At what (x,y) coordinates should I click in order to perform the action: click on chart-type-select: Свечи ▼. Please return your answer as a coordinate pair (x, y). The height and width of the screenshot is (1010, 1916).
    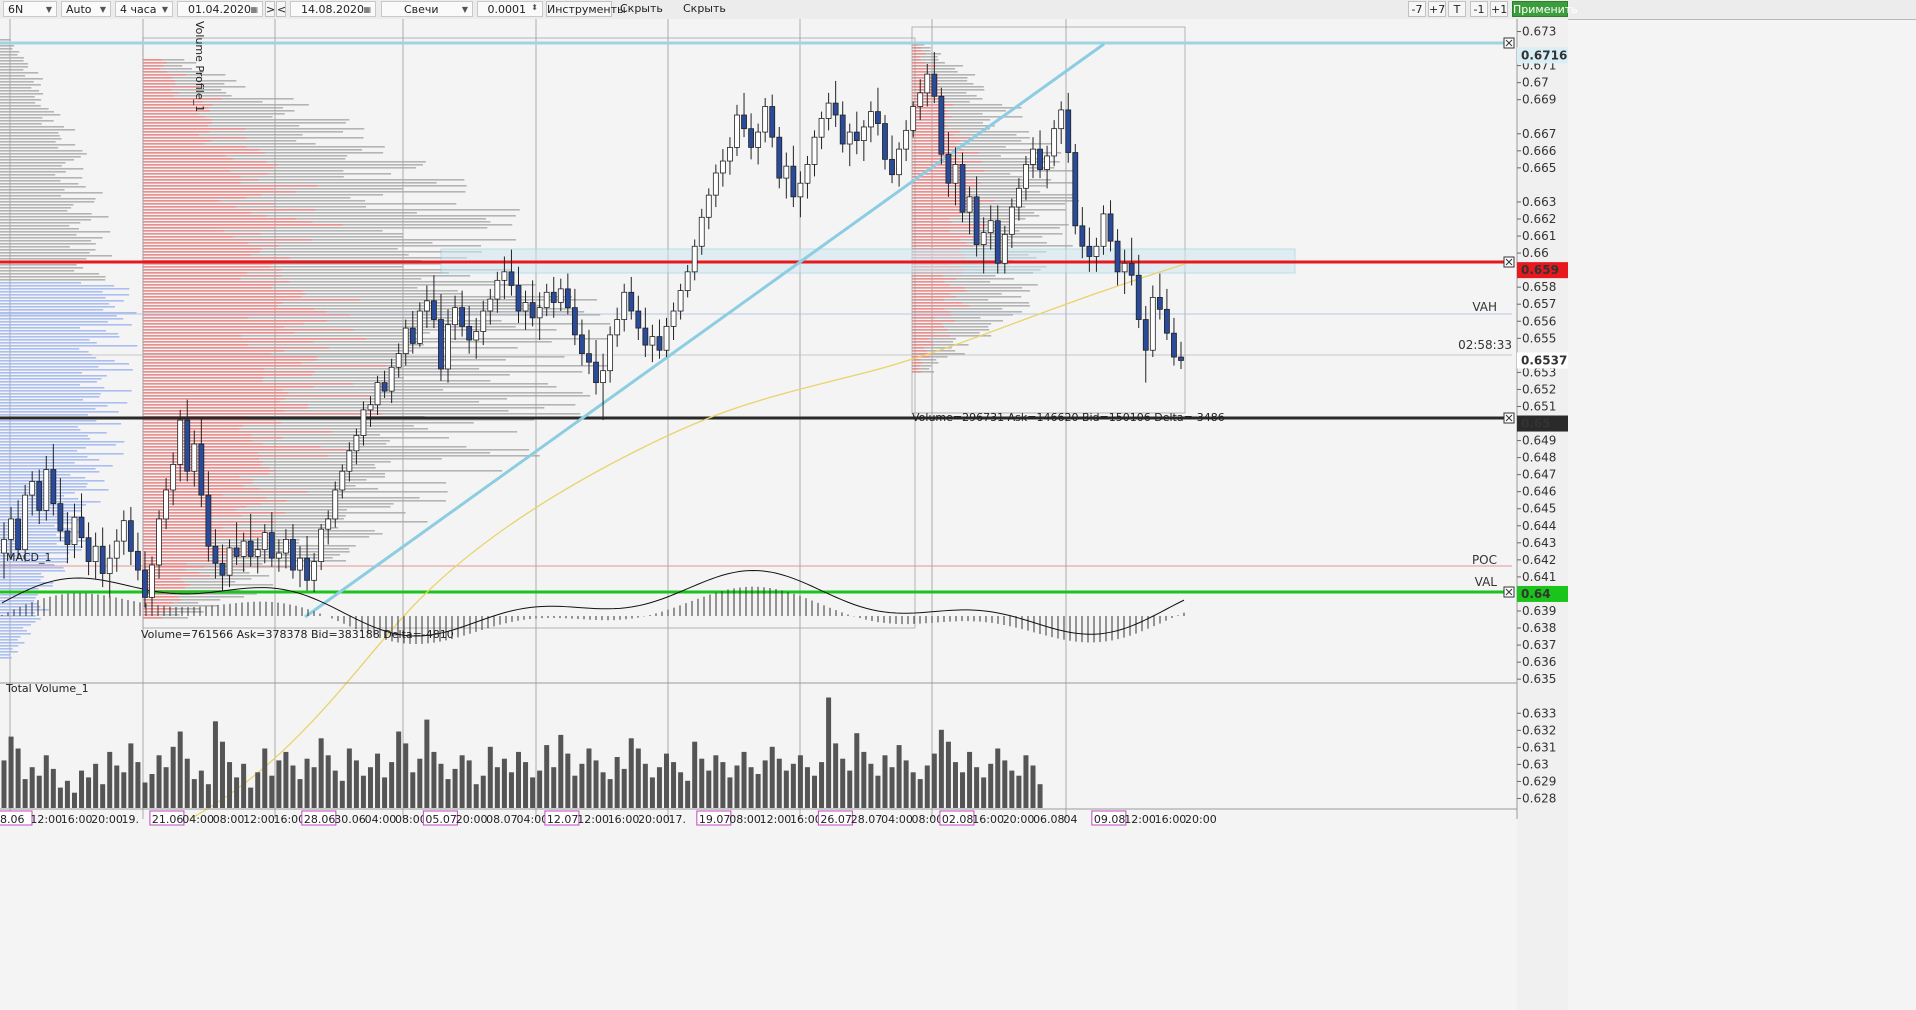
    Looking at the image, I should click on (427, 9).